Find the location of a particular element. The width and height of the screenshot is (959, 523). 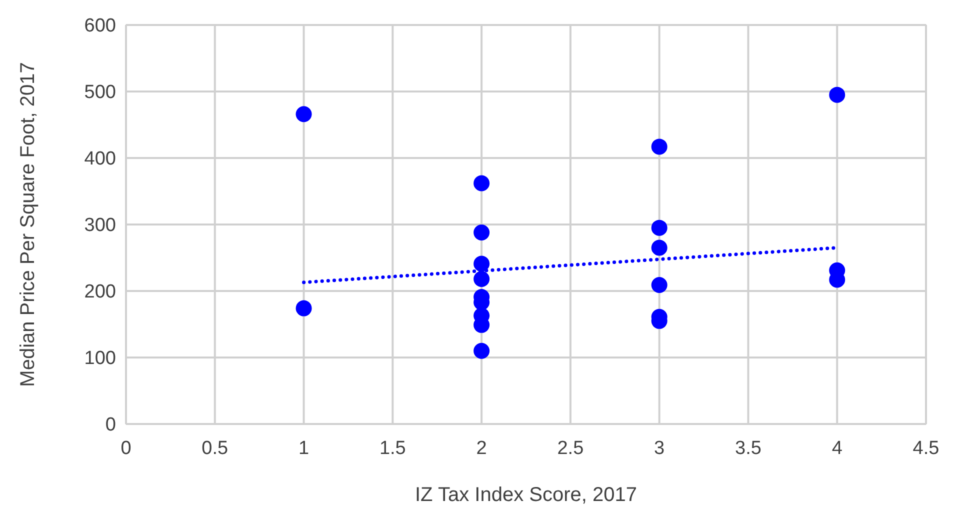

y-tick-label: 100 is located at coordinates (100, 359).